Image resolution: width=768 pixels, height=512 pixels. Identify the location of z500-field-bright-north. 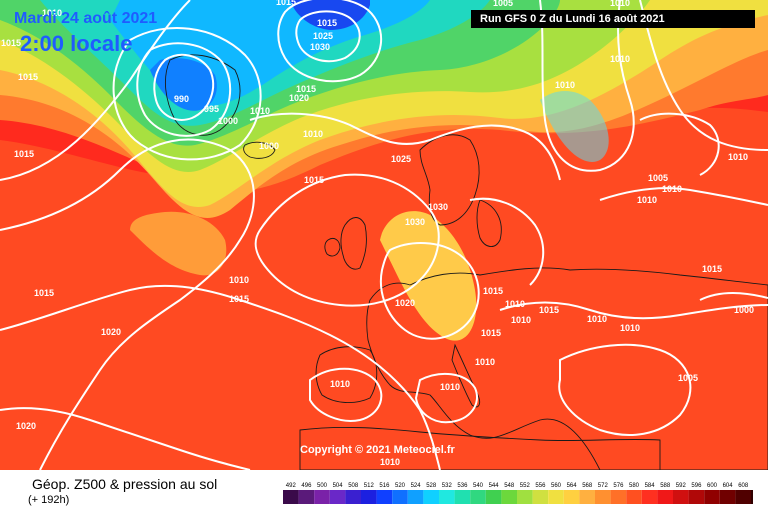
(574, 126).